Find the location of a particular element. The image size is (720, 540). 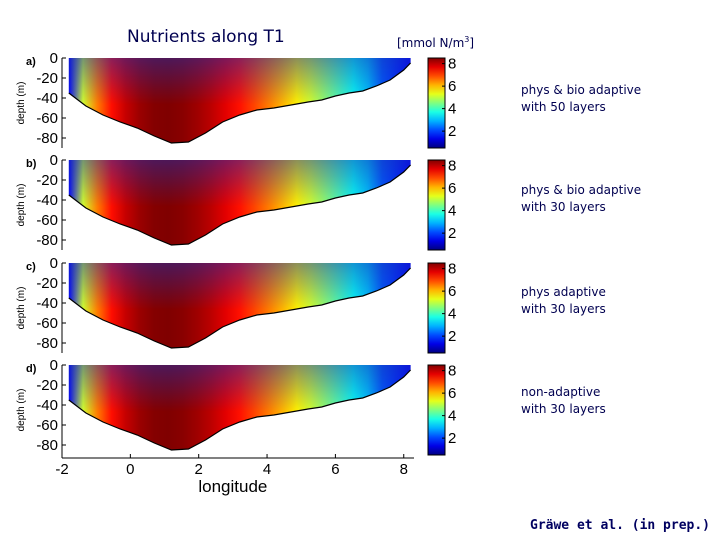

caption-b-line2: with 30 layers is located at coordinates (563, 207).